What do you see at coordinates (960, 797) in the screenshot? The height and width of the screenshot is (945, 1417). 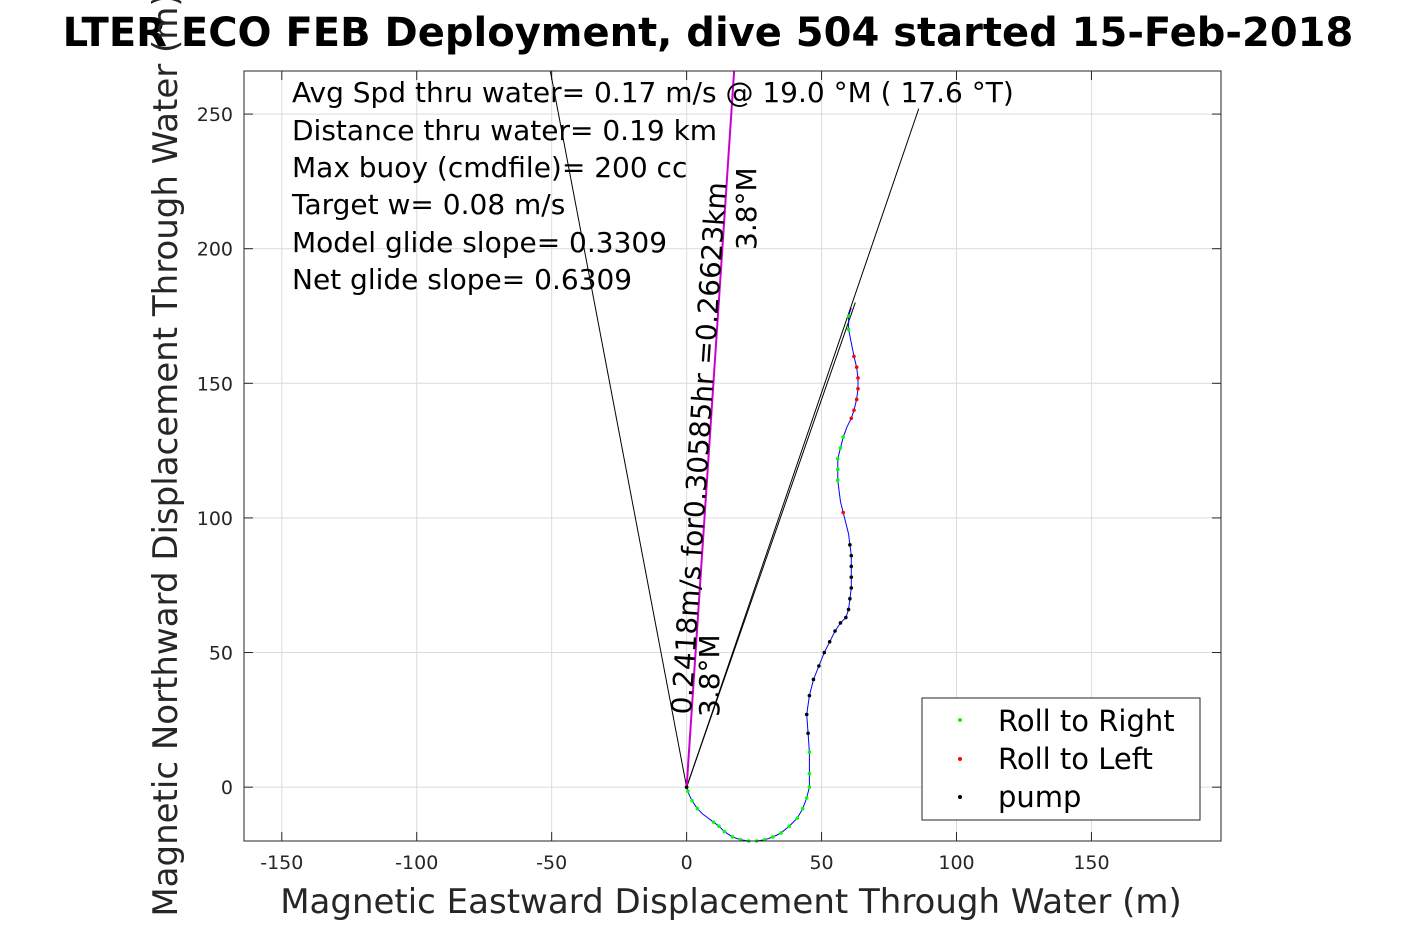 I see `legend-marker-pump` at bounding box center [960, 797].